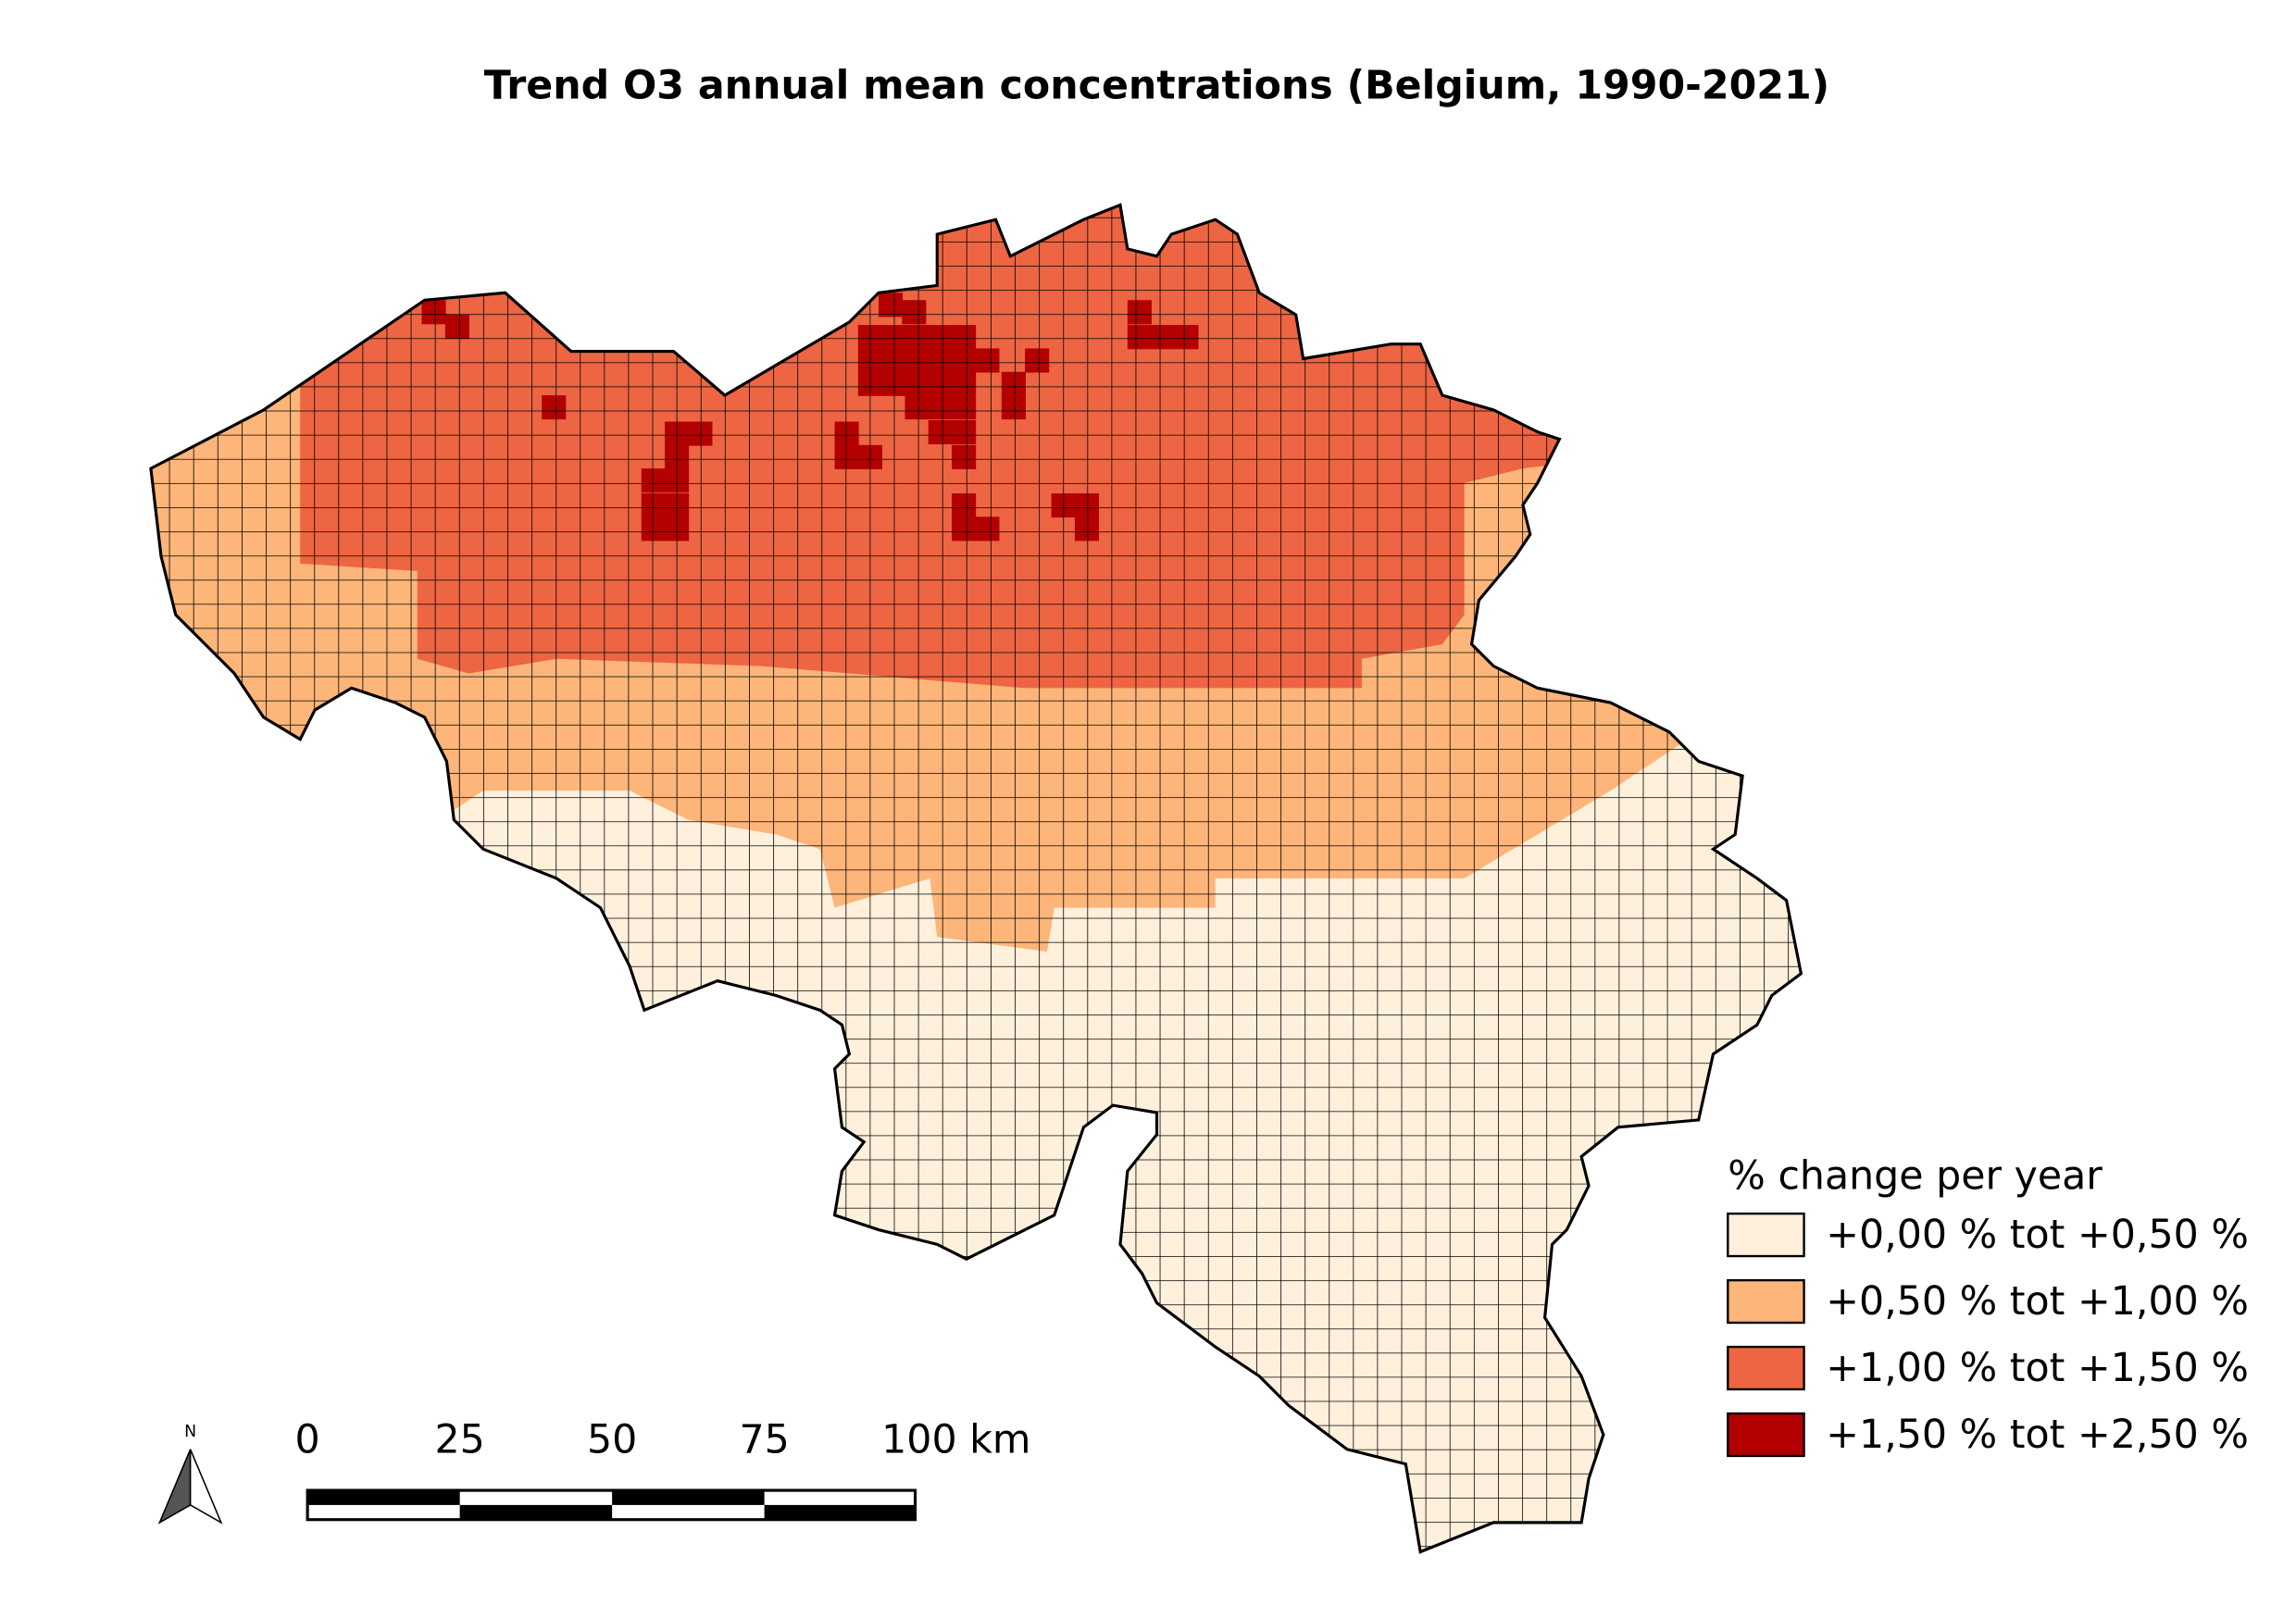  What do you see at coordinates (2037, 1368) in the screenshot?
I see `legend-label: +1,00 % tot +1,50 %` at bounding box center [2037, 1368].